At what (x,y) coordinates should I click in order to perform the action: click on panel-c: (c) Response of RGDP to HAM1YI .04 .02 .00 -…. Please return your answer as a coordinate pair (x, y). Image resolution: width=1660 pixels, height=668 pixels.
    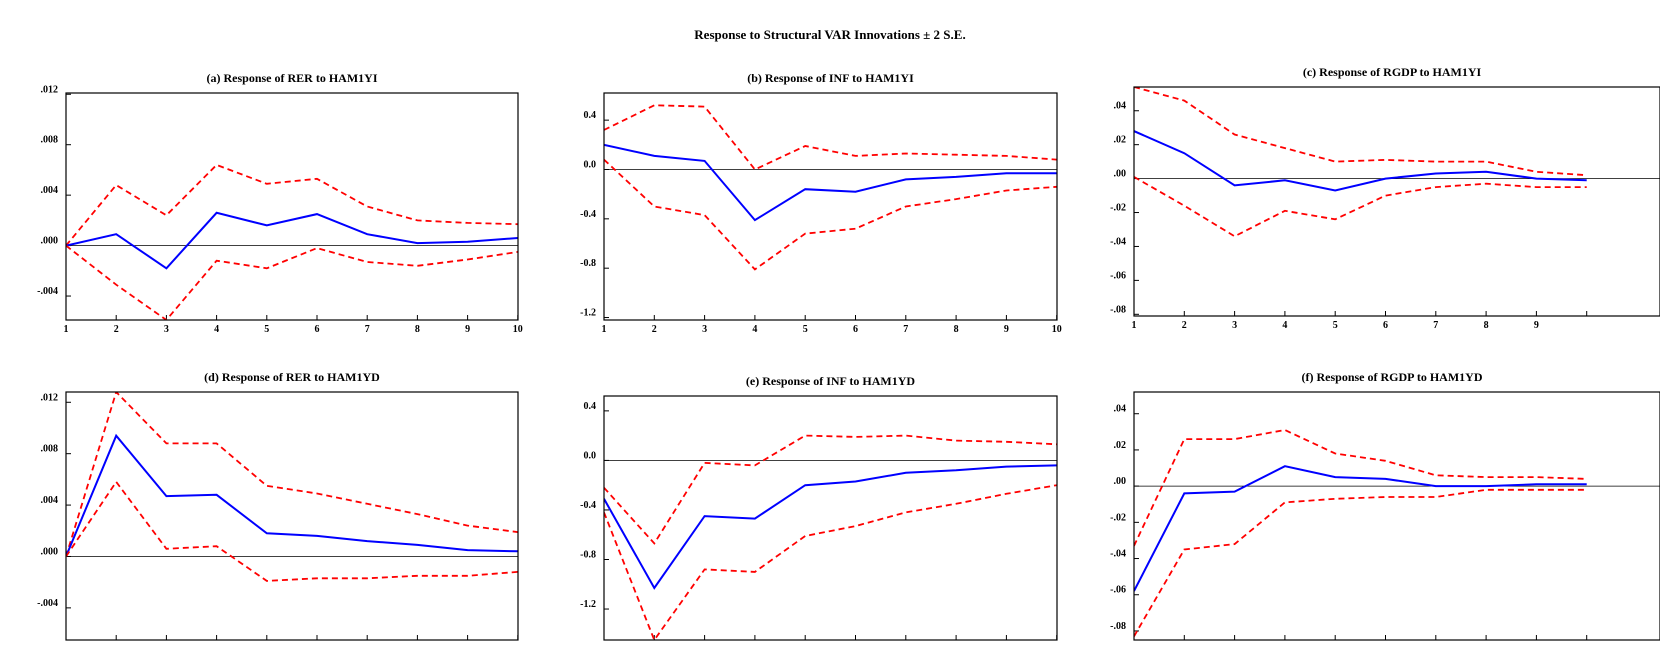
    Looking at the image, I should click on (1385, 198).